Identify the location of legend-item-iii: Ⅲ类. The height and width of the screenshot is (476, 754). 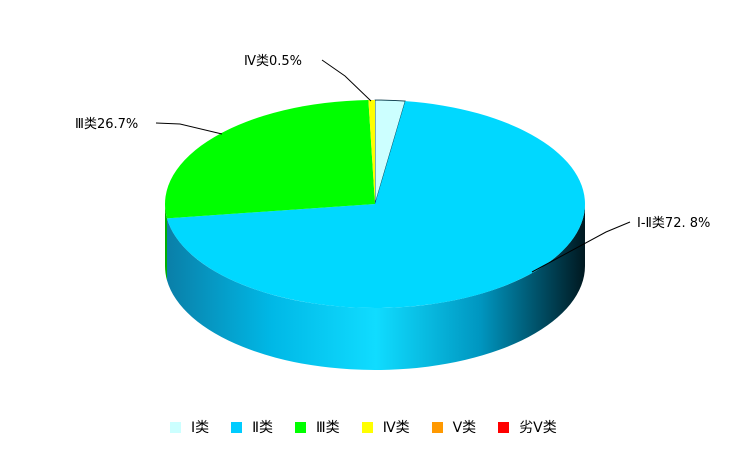
(317, 427).